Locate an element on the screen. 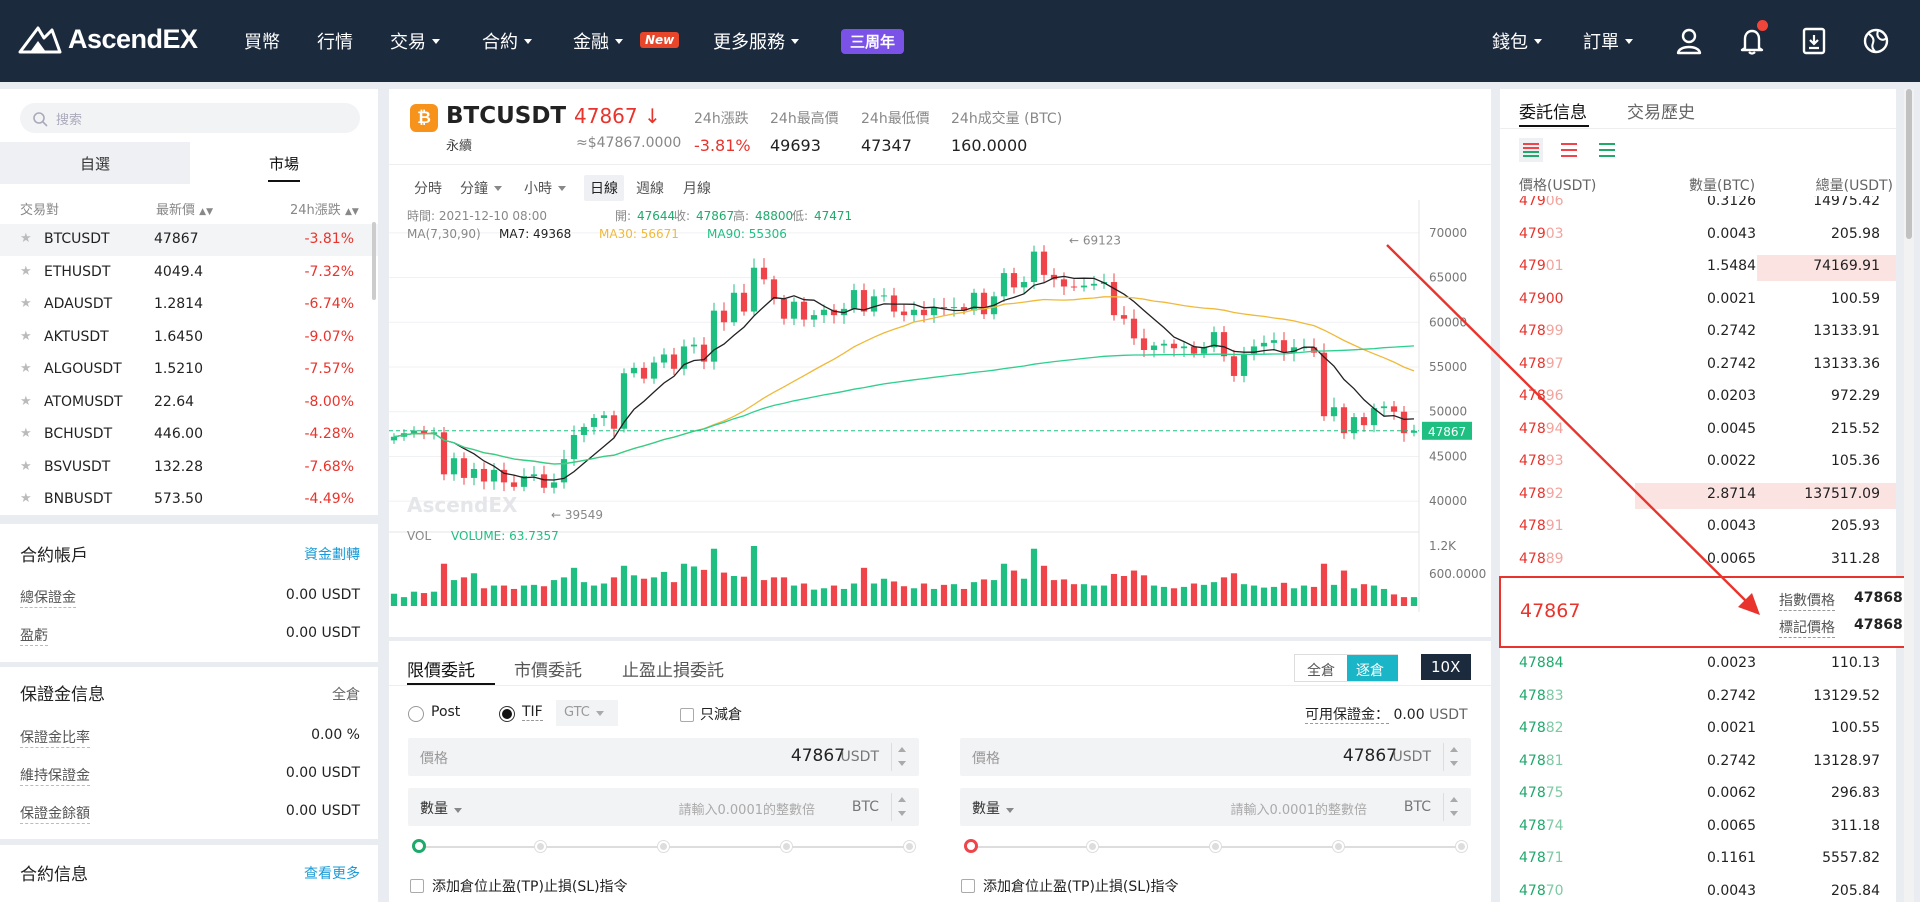  nav-futures: 合約 is located at coordinates (507, 41).